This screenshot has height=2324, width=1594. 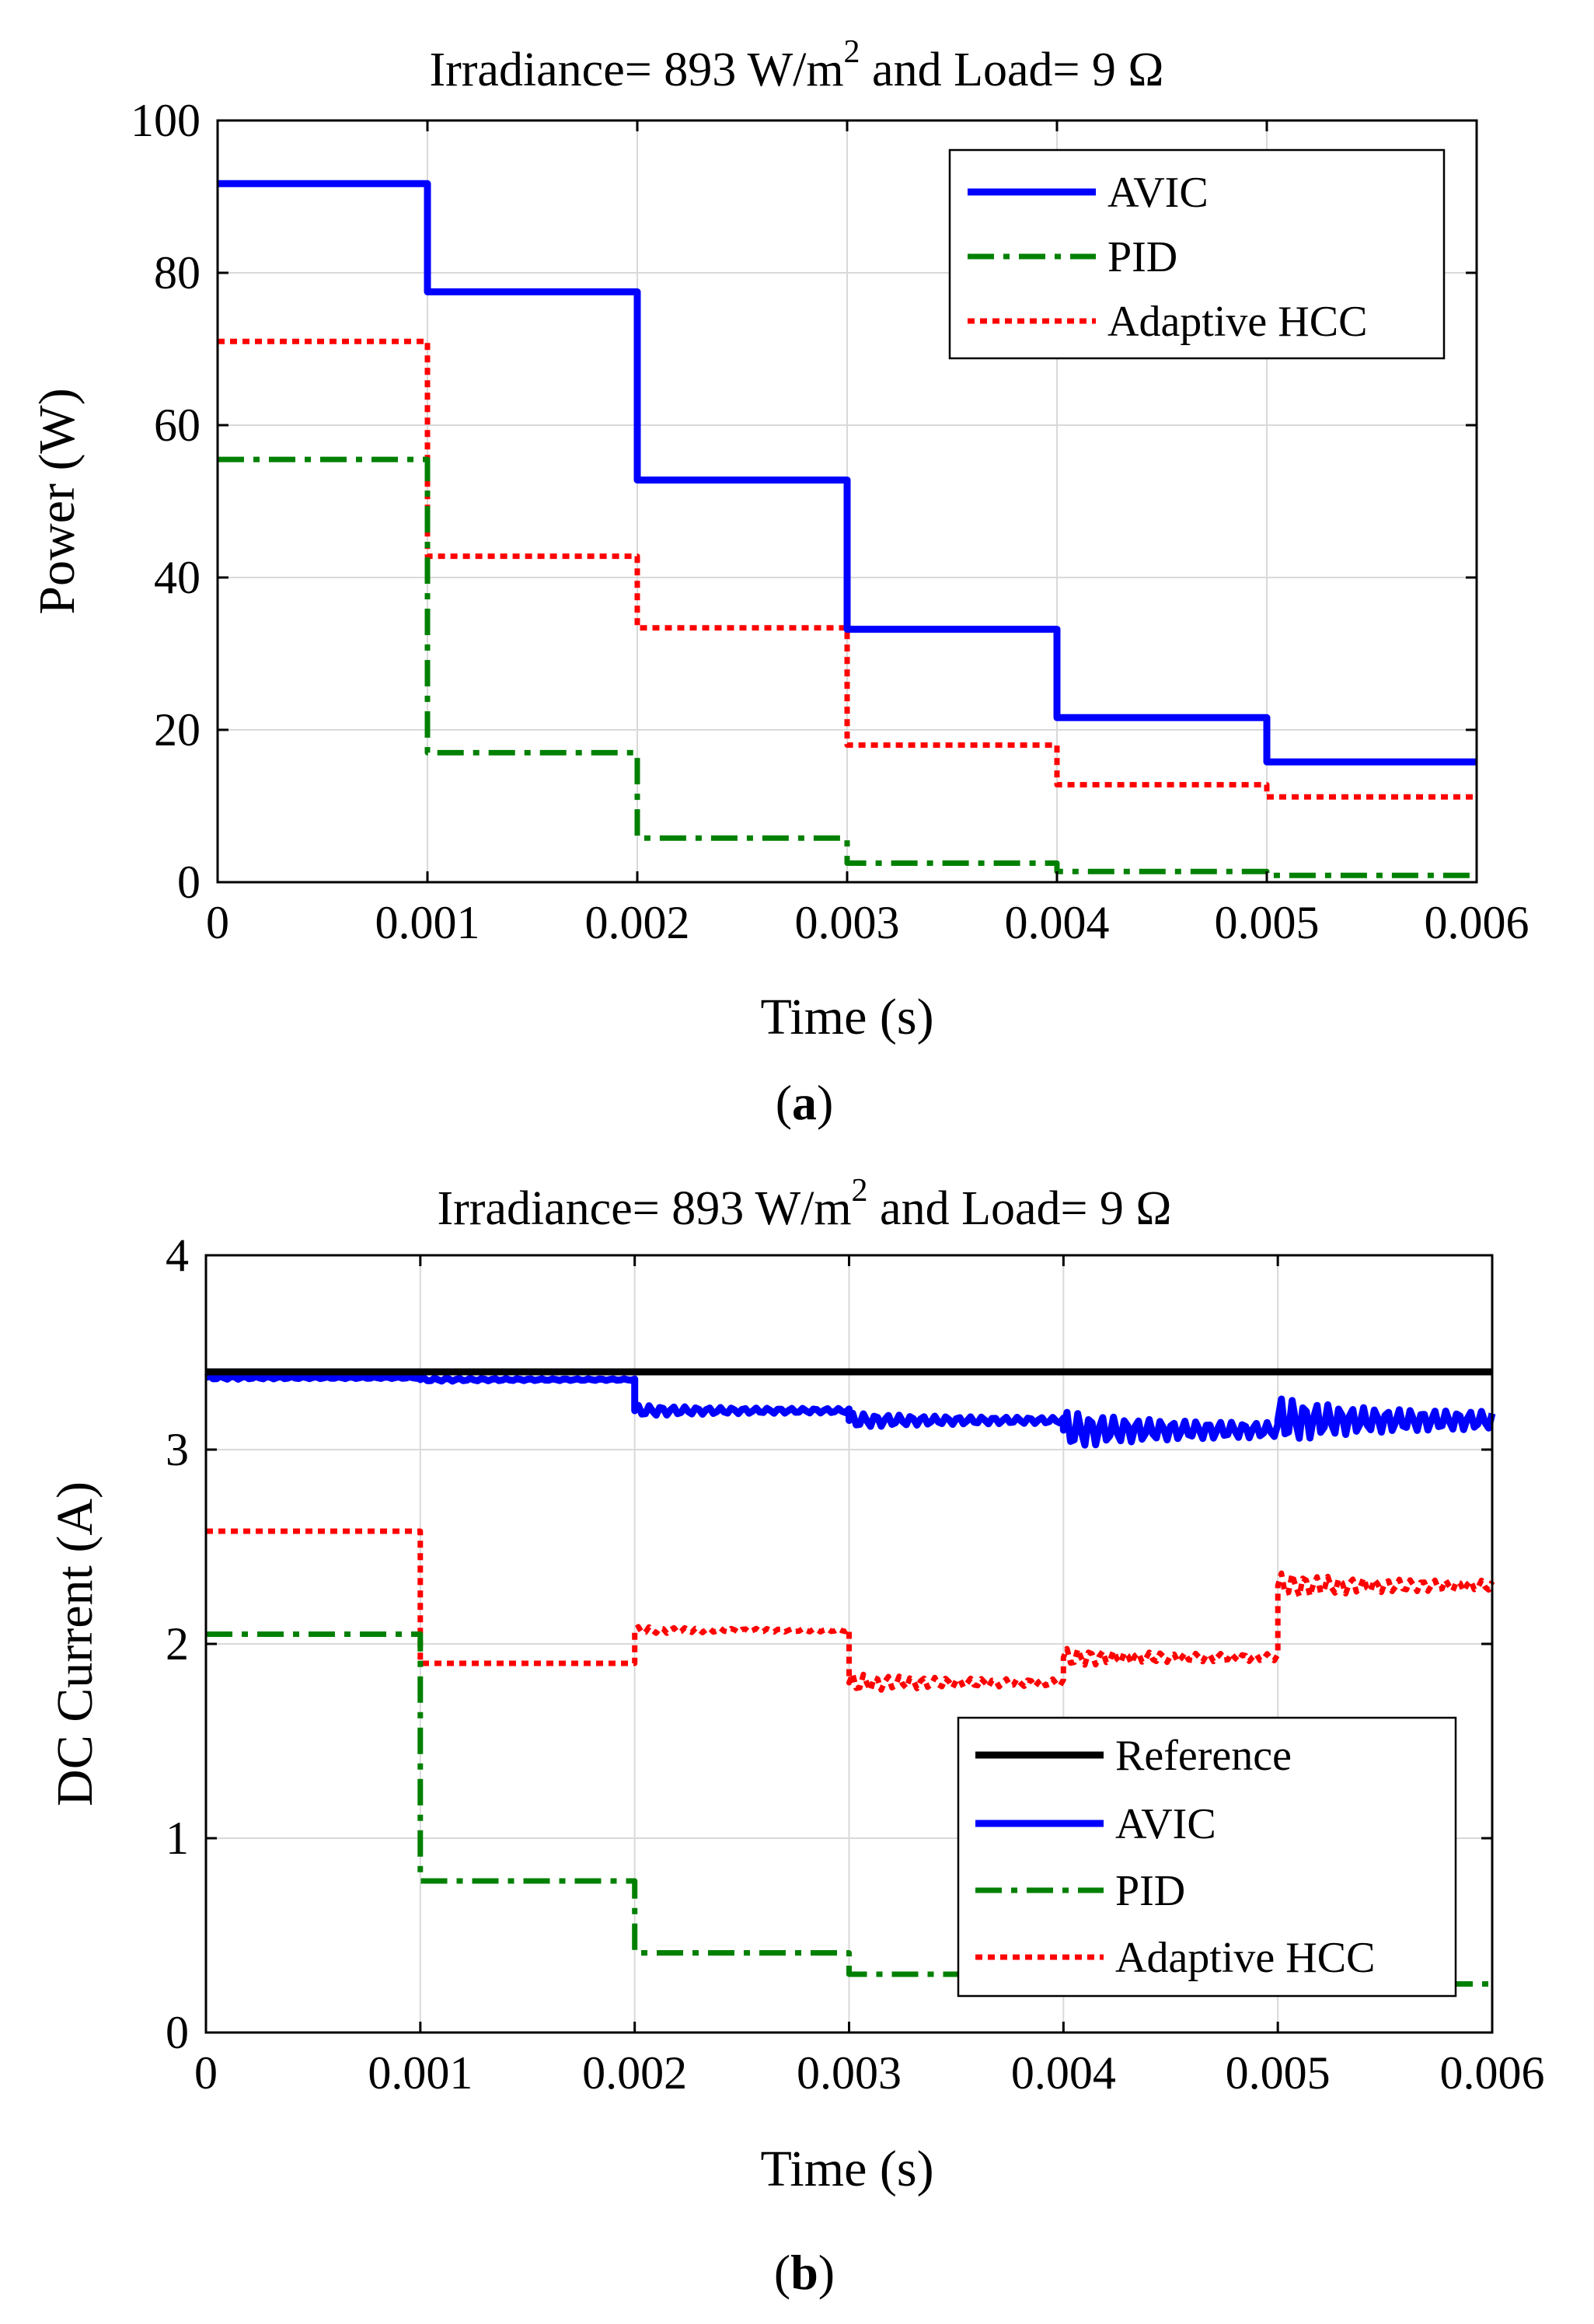 What do you see at coordinates (634, 2073) in the screenshot?
I see `chart-b-x-tick-label: 0.002` at bounding box center [634, 2073].